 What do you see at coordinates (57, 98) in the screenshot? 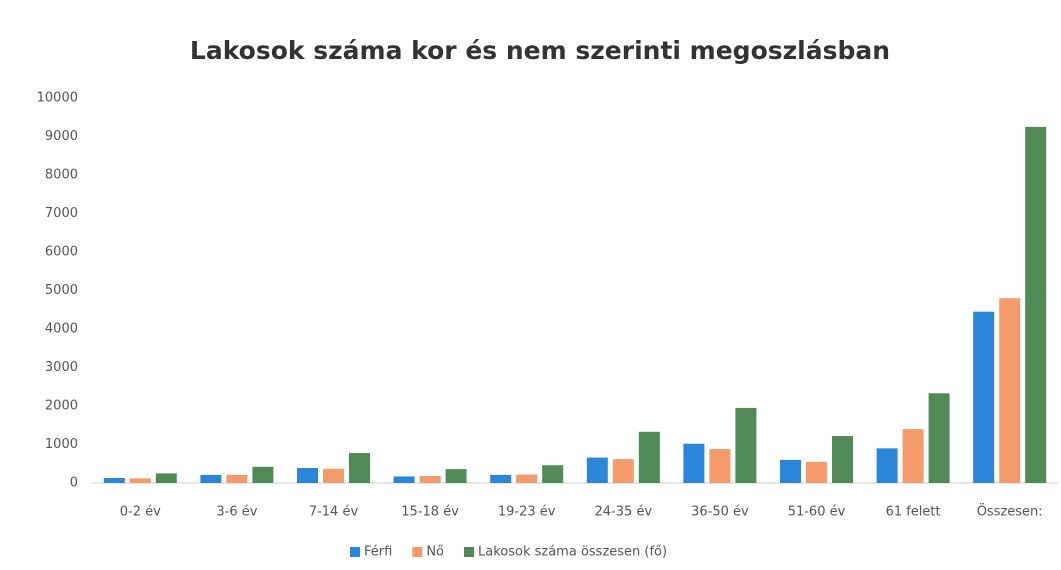
I see `y-tick-label: 10000` at bounding box center [57, 98].